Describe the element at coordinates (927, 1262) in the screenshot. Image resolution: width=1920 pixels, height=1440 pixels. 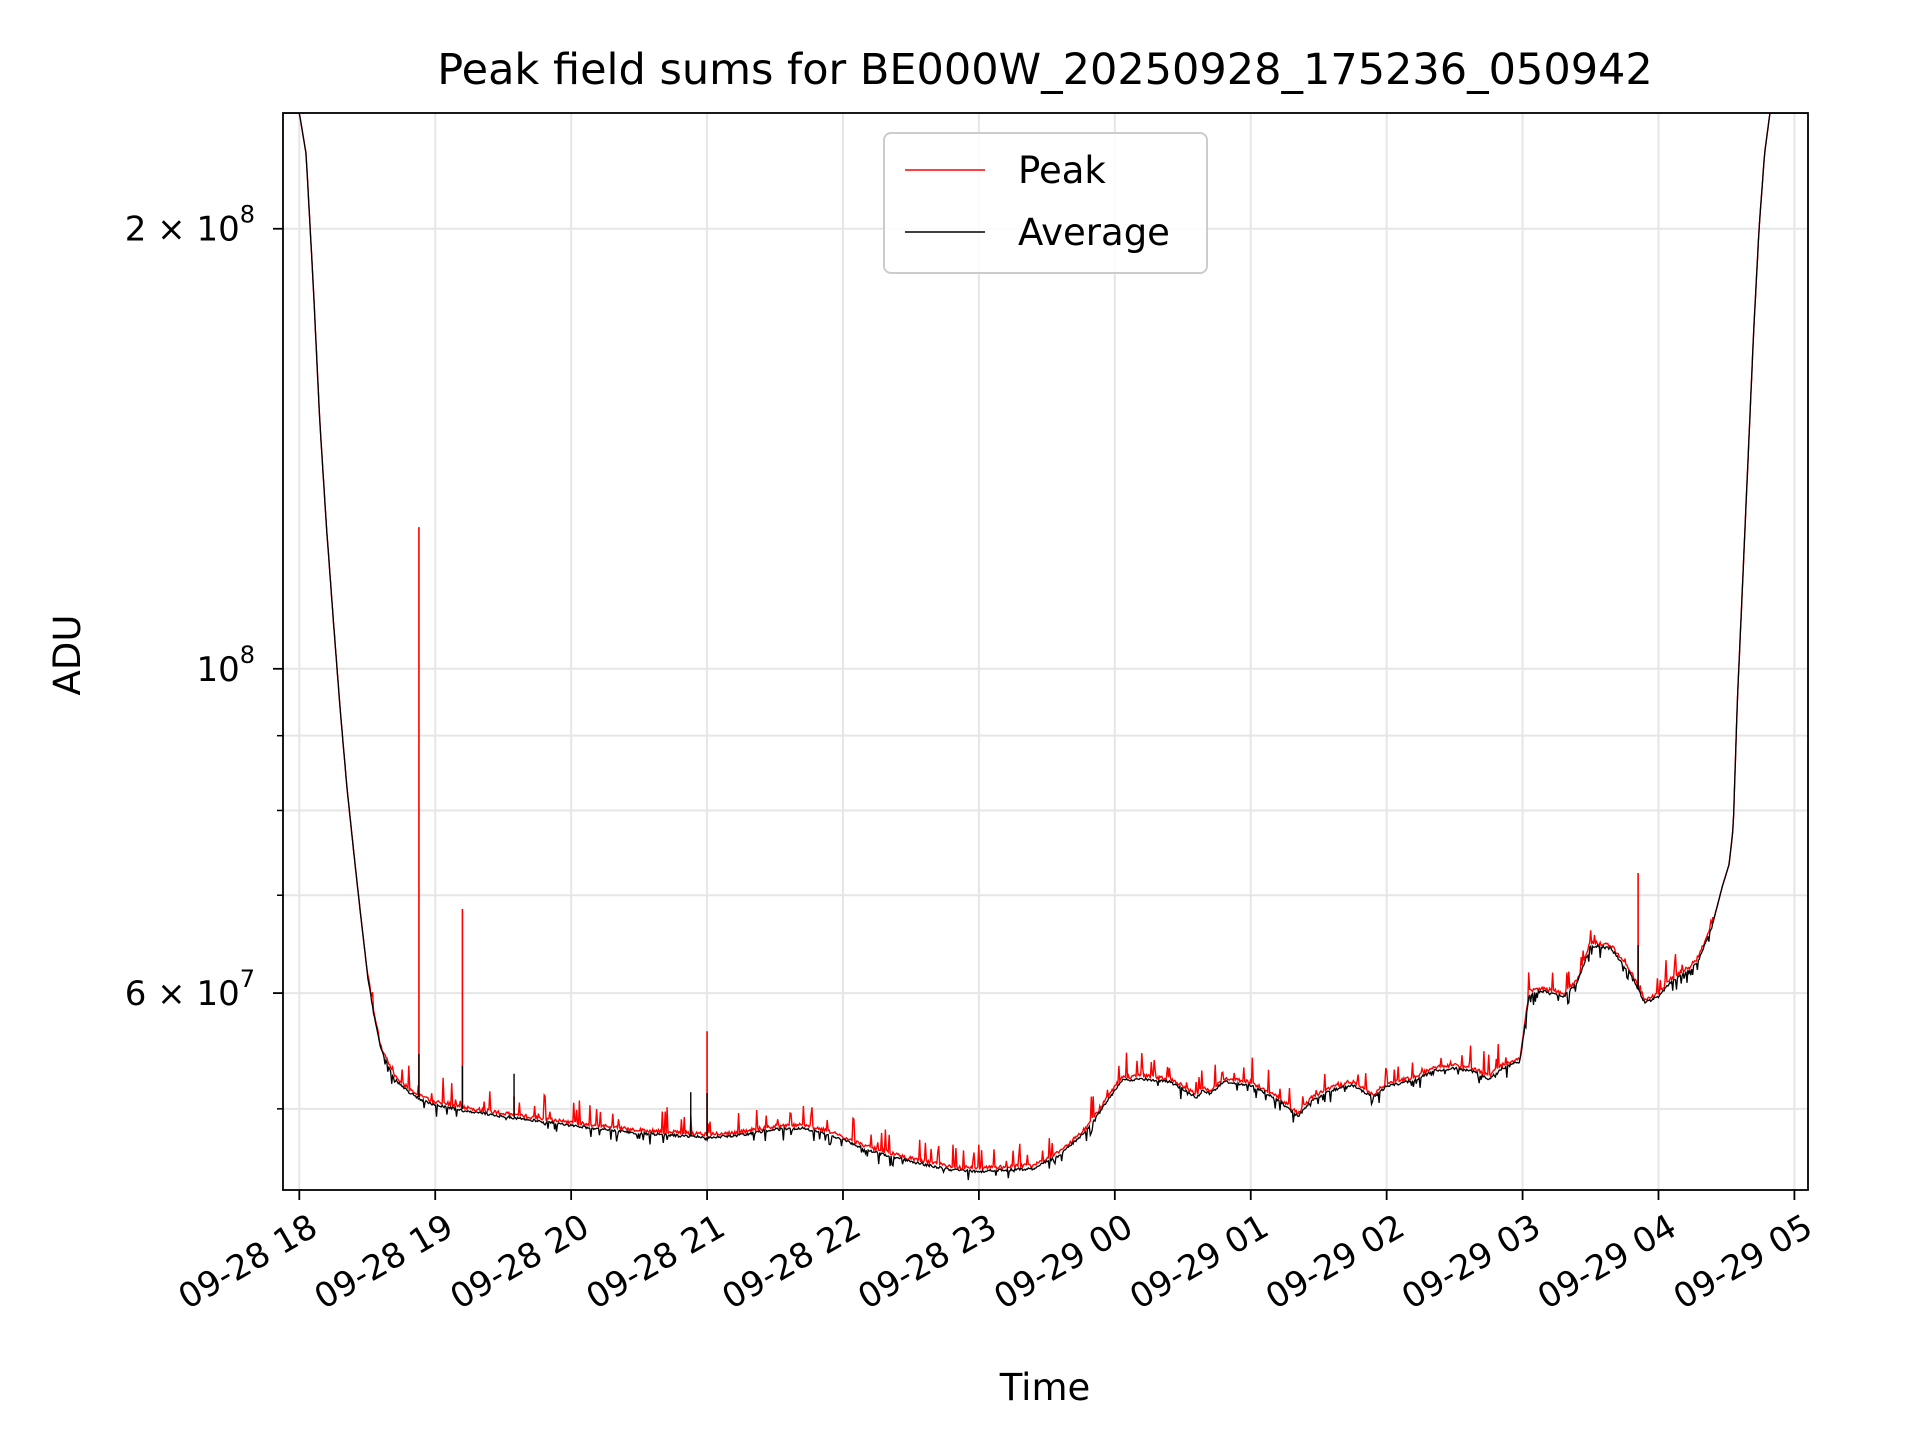
I see `x-tick-label: 09-28 23` at that location.